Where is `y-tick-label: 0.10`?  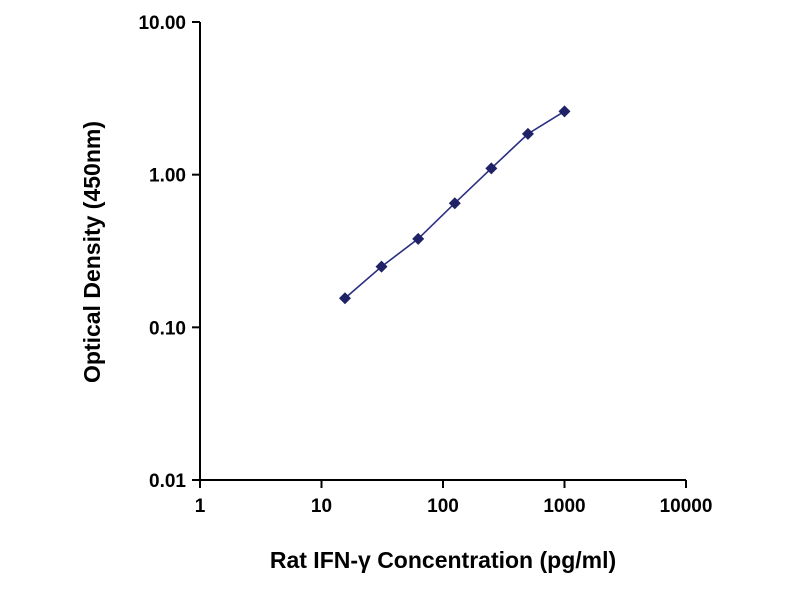 y-tick-label: 0.10 is located at coordinates (167, 328).